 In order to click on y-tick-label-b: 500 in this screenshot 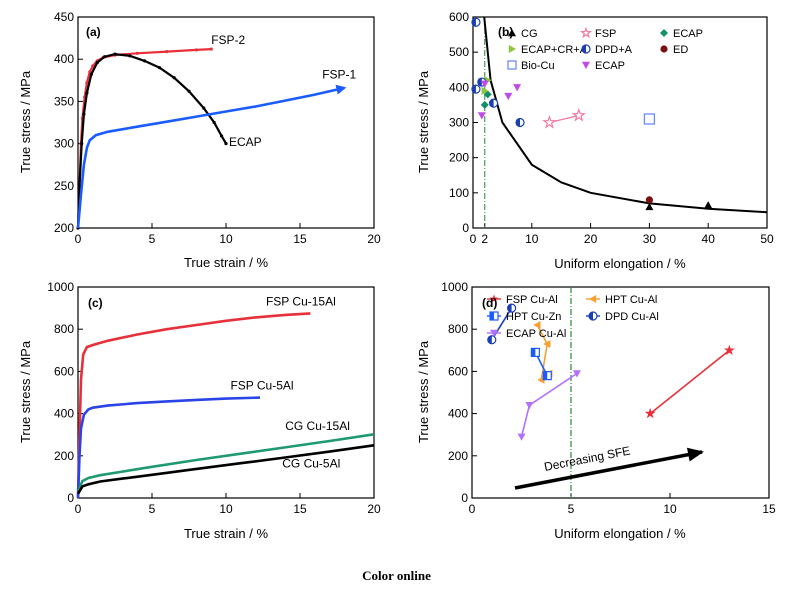, I will do `click(459, 52)`.